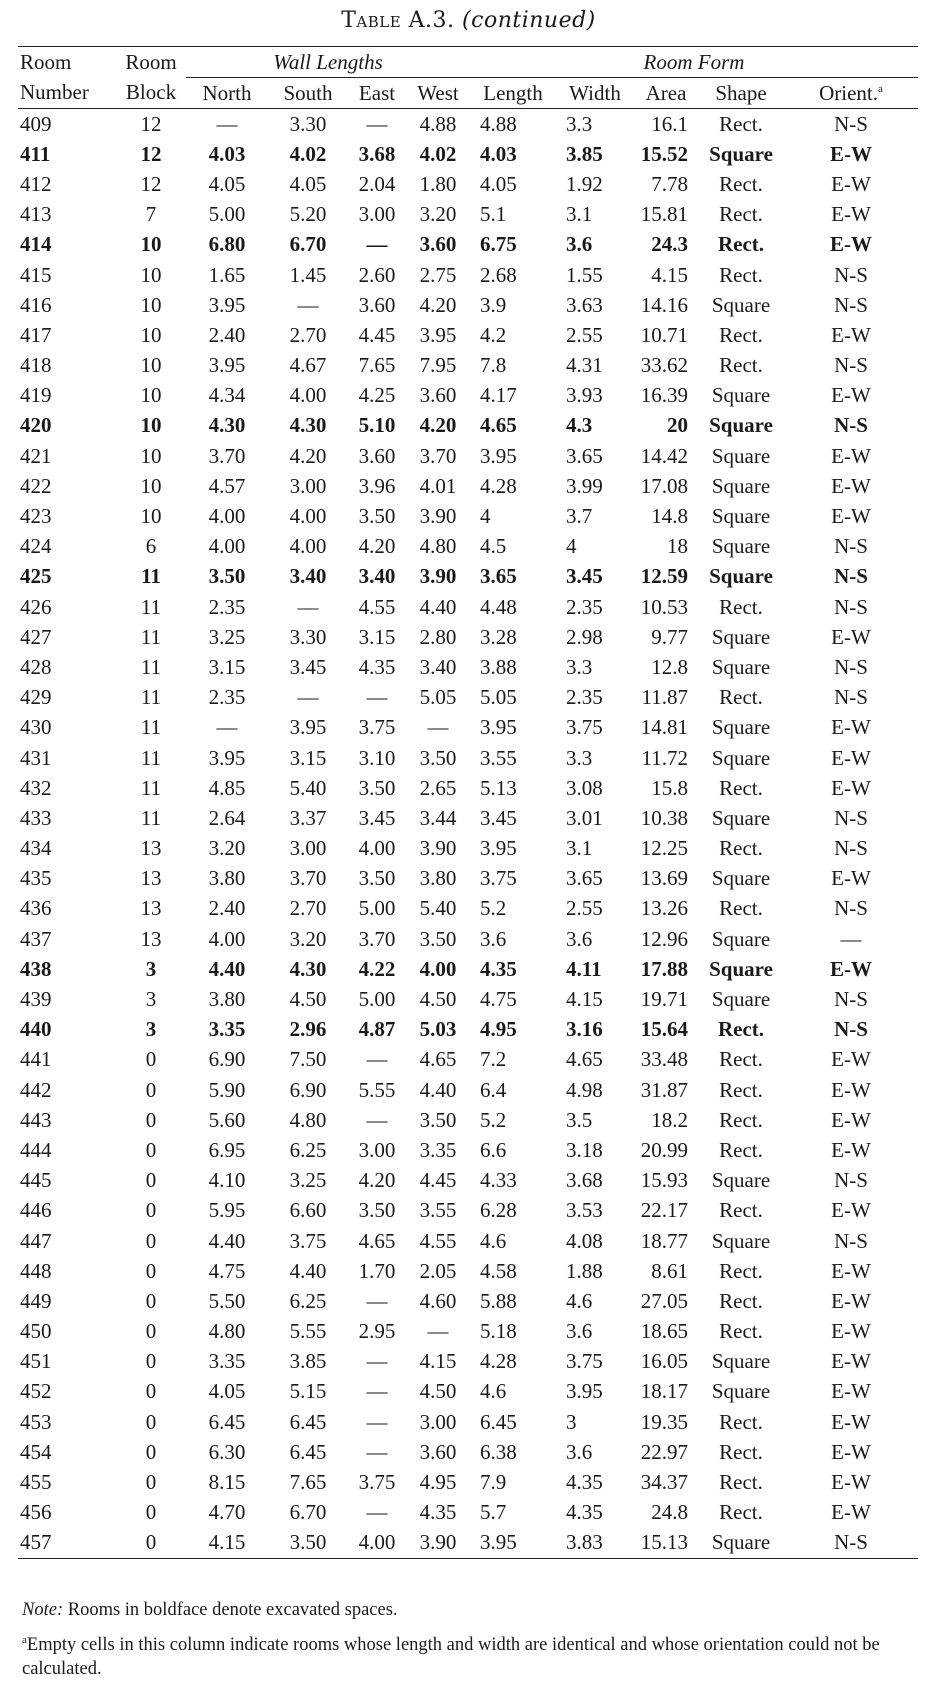  Describe the element at coordinates (36, 908) in the screenshot. I see `cell-room: 436` at that location.